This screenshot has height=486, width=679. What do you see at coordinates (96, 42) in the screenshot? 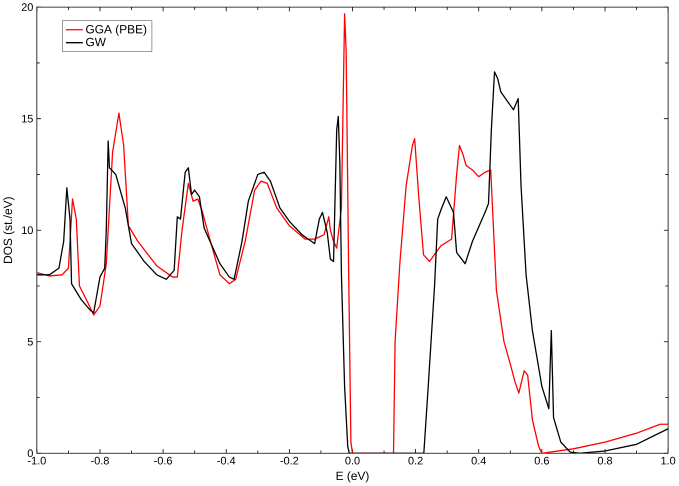
I see `legend-label: GW` at bounding box center [96, 42].